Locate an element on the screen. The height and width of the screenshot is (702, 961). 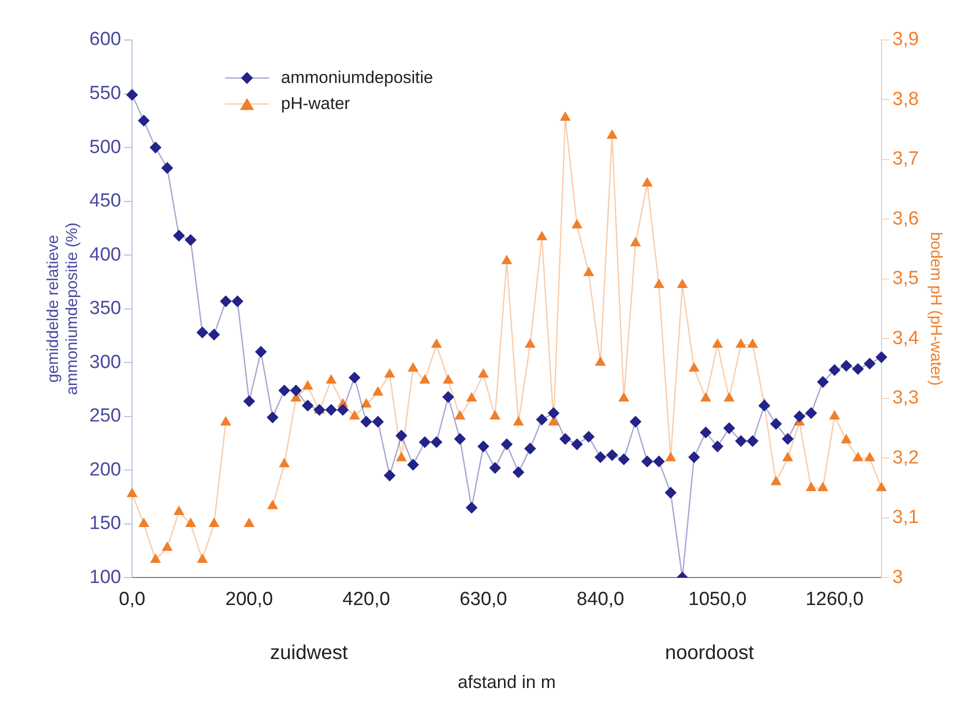
y-tick-label: 400 is located at coordinates (105, 255).